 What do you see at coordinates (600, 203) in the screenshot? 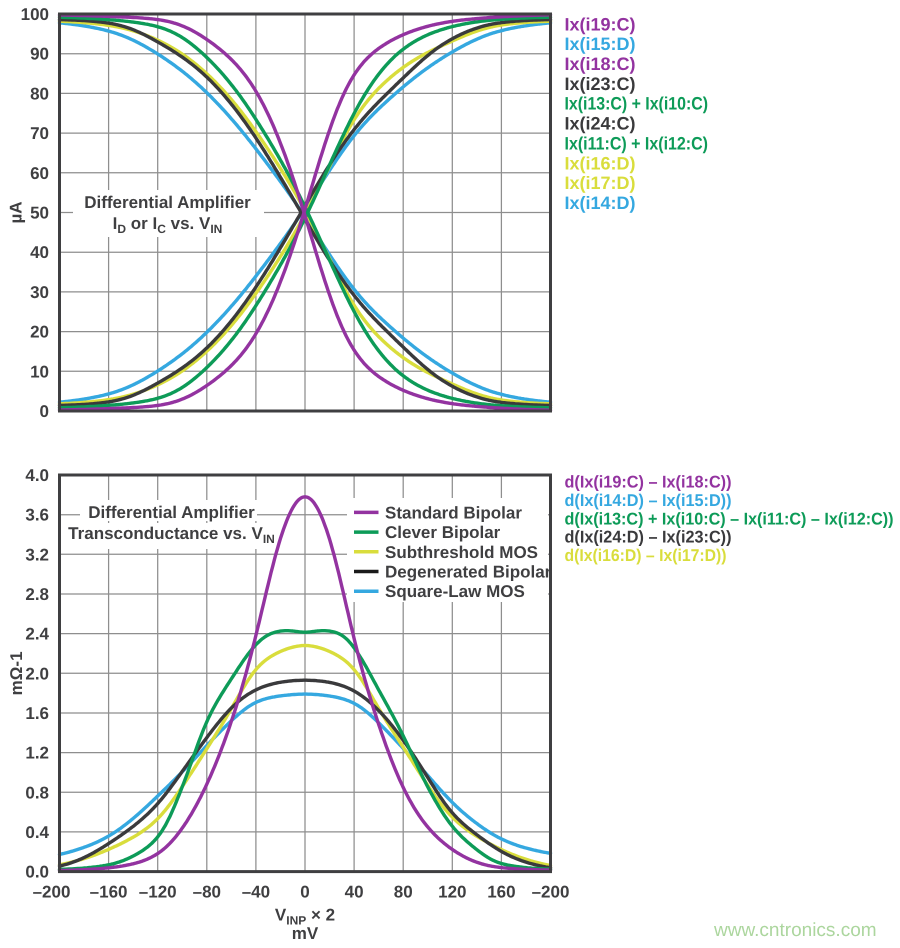
I see `svg-text: Ix(i14:D)` at bounding box center [600, 203].